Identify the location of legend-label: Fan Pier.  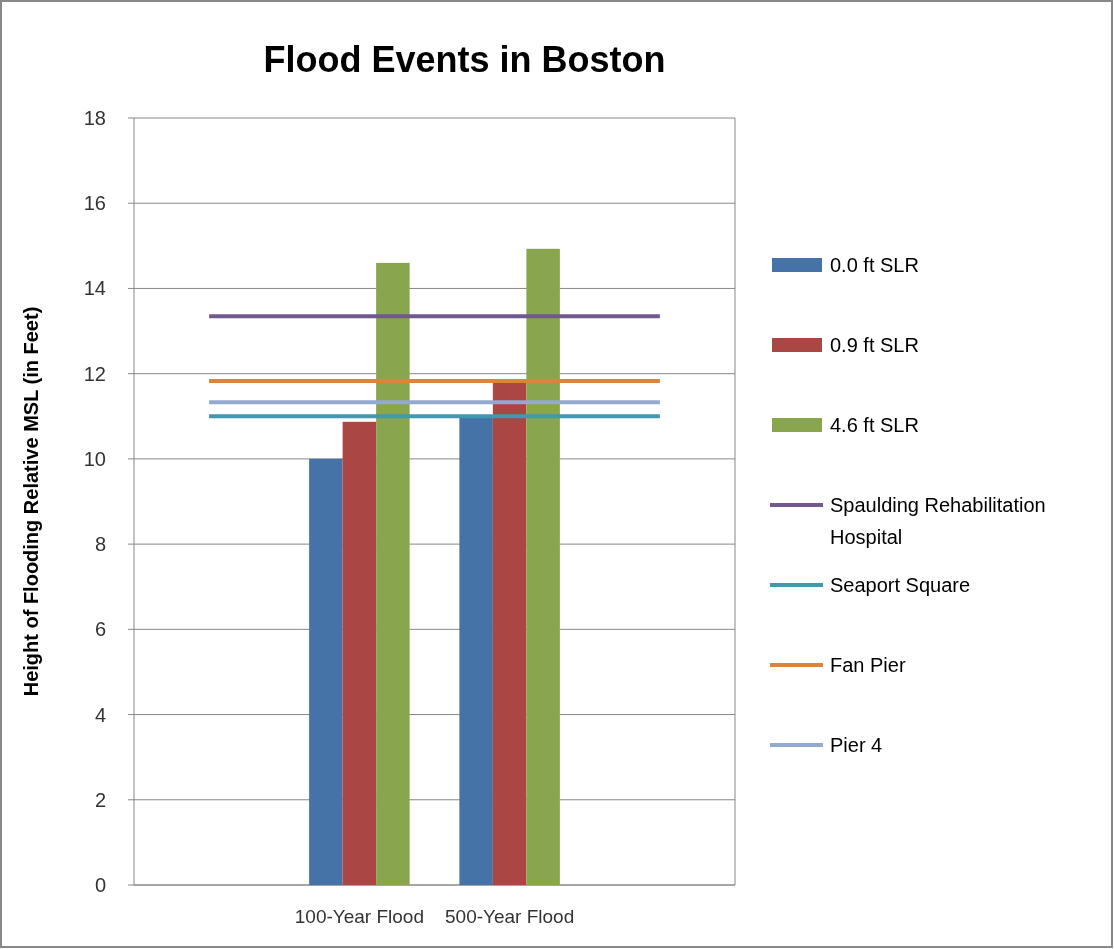
(868, 665).